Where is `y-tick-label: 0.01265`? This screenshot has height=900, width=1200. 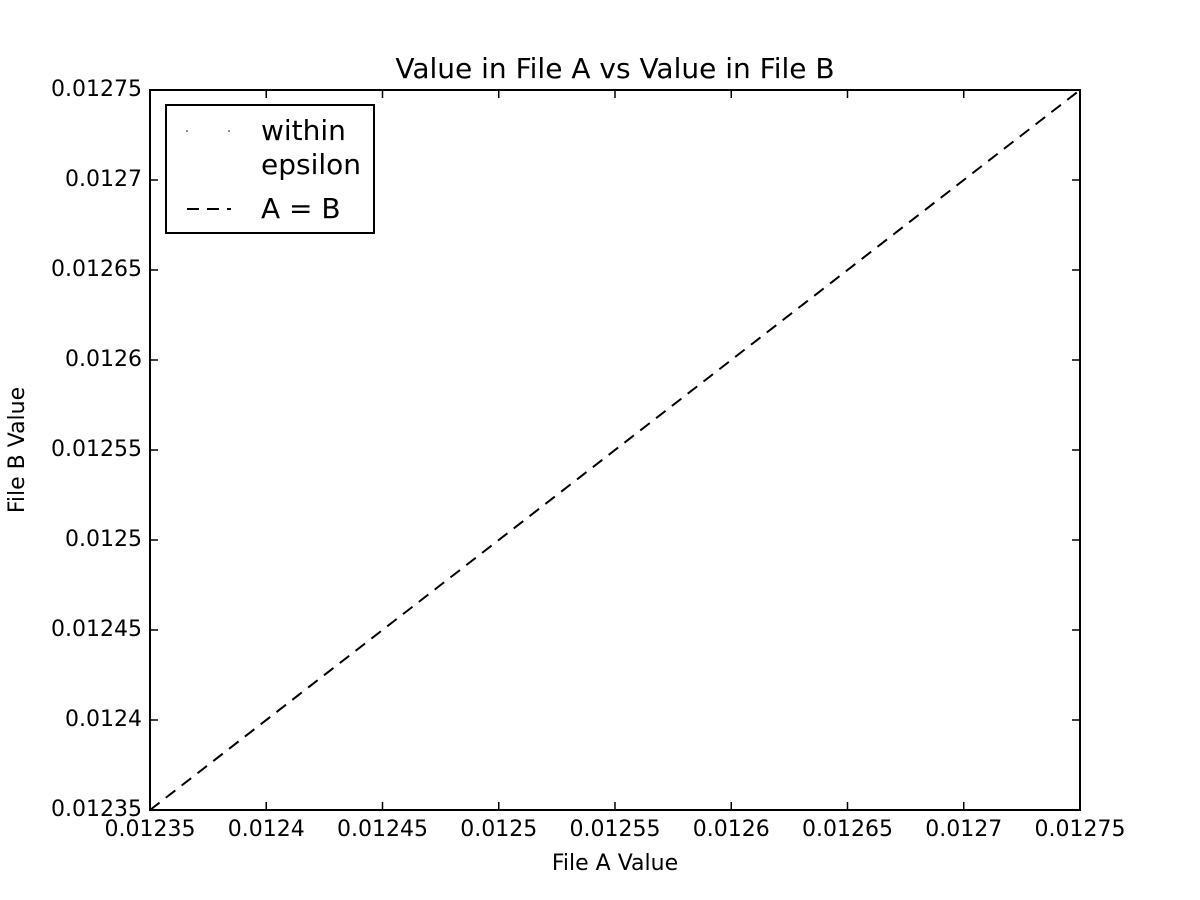 y-tick-label: 0.01265 is located at coordinates (96, 269).